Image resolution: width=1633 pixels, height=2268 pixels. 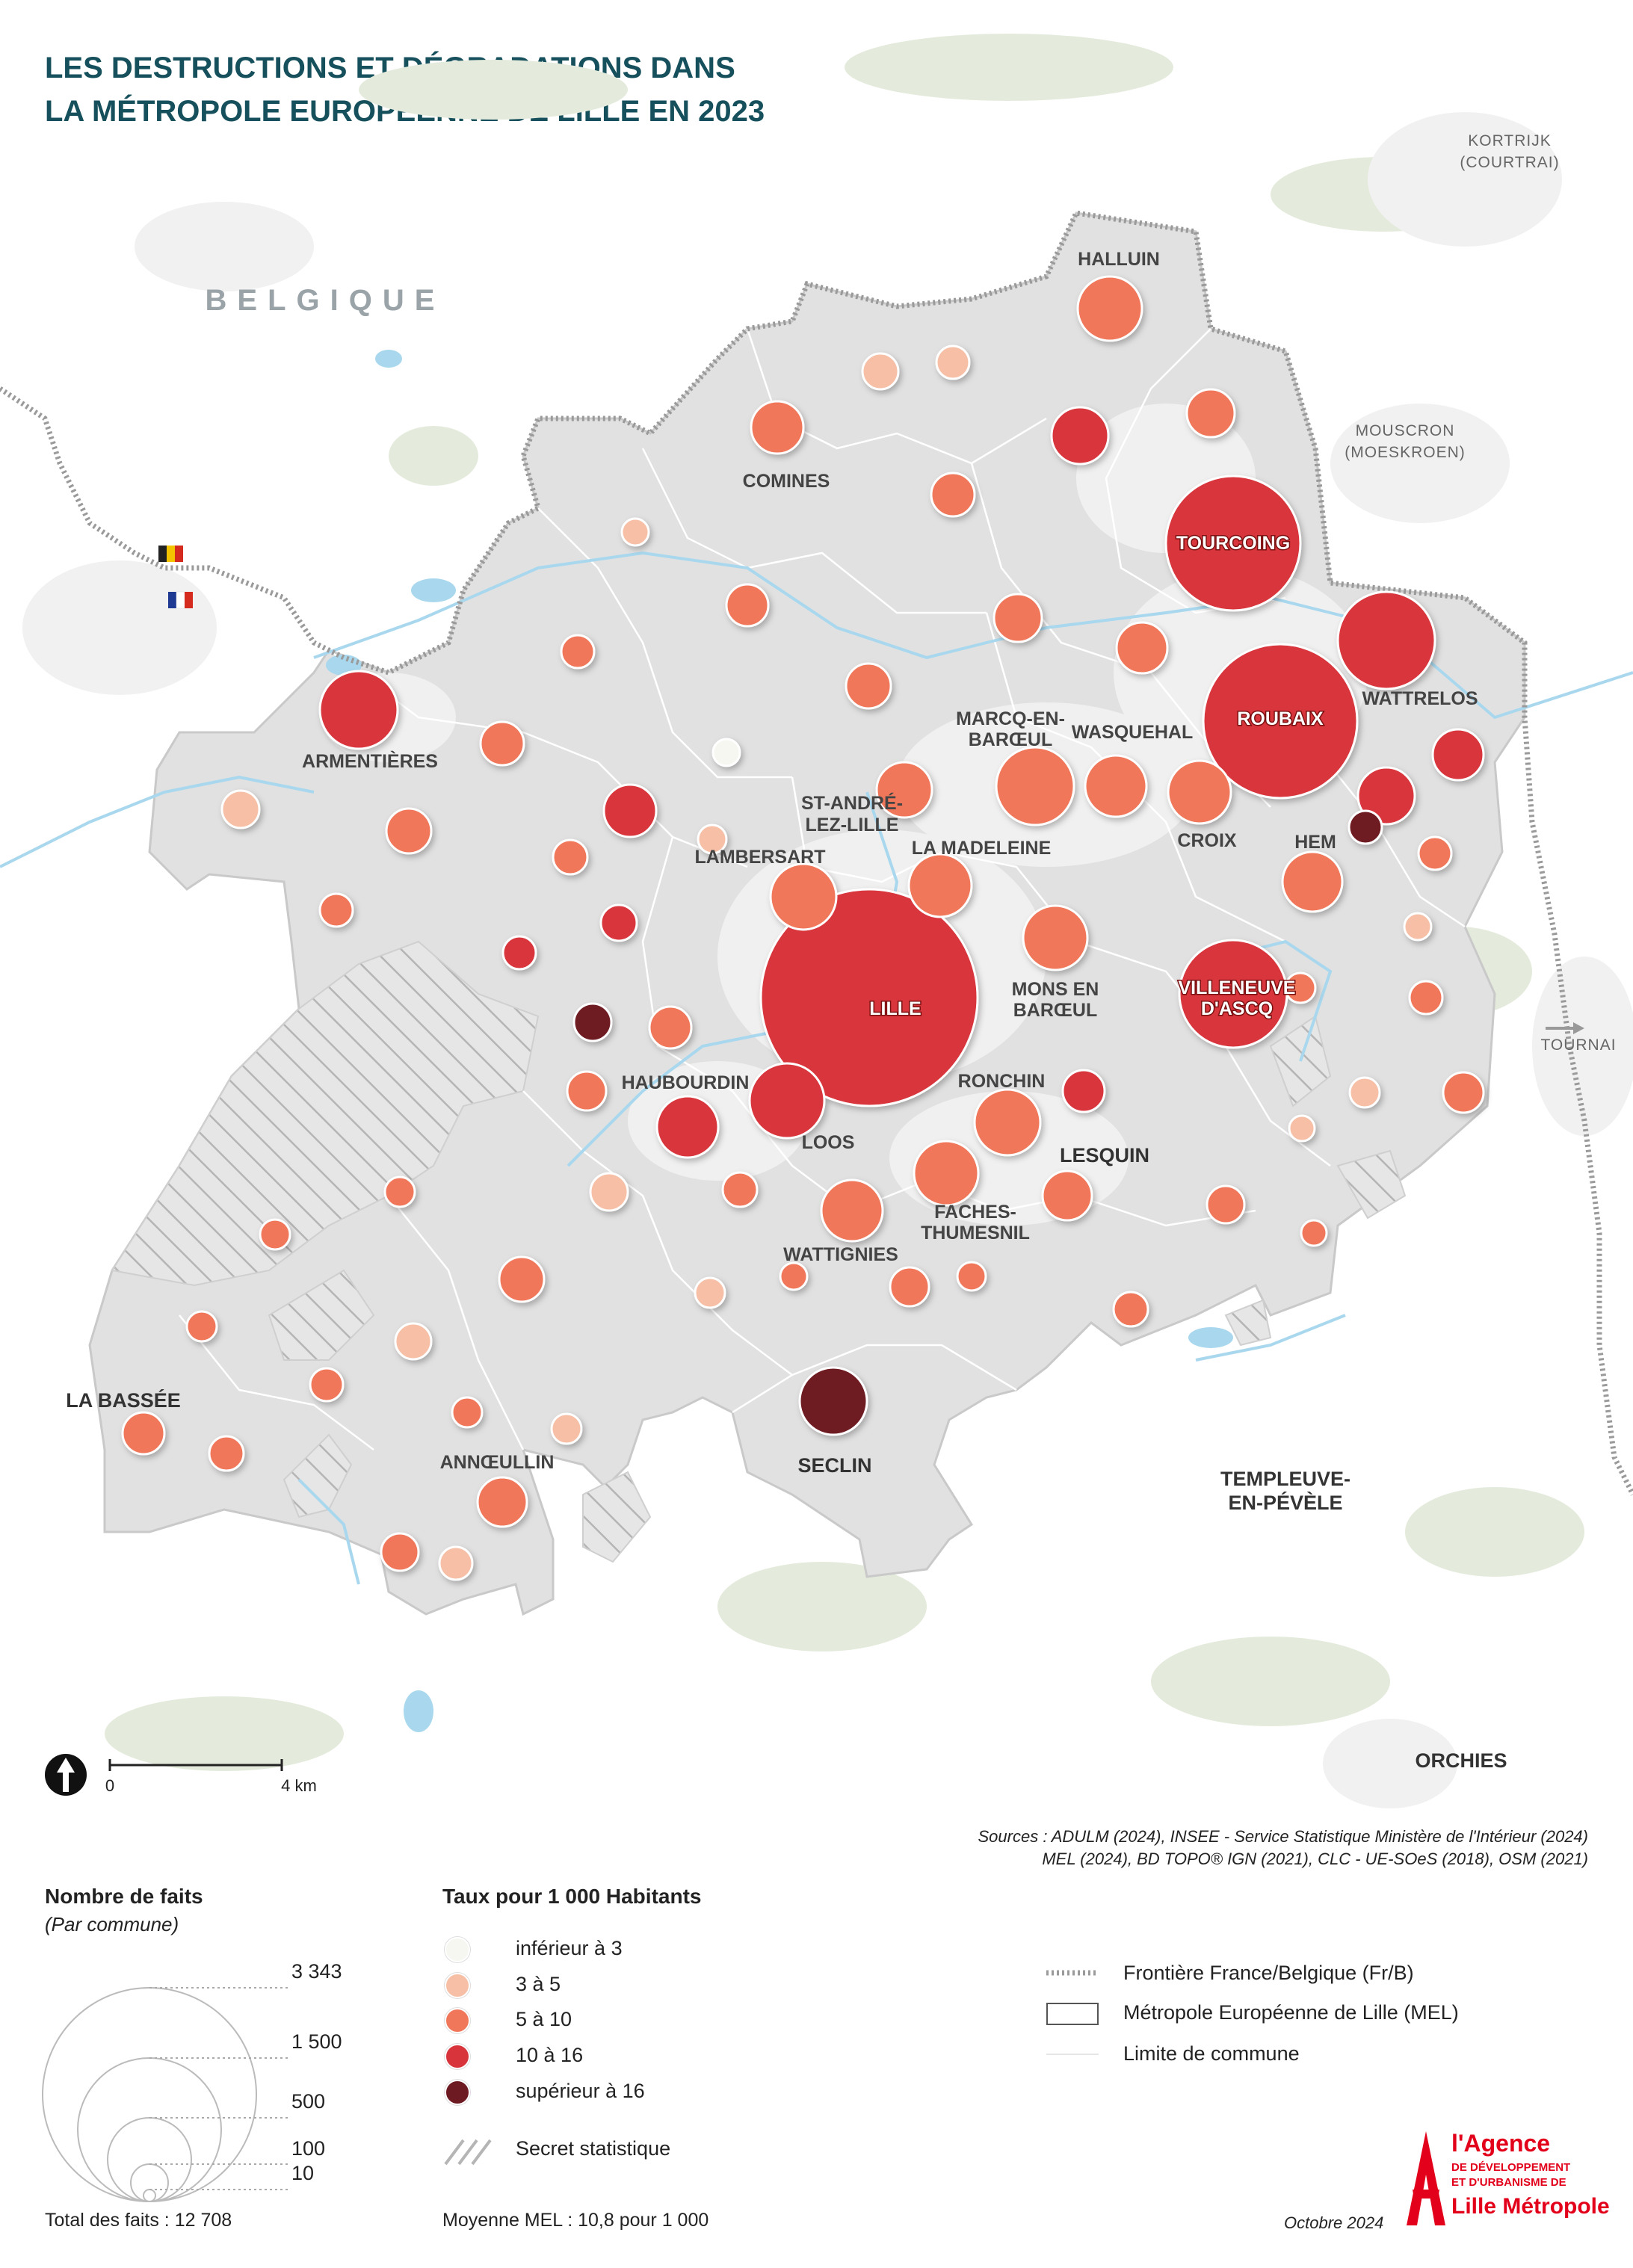 What do you see at coordinates (502, 1502) in the screenshot?
I see `bubble-anoeullin` at bounding box center [502, 1502].